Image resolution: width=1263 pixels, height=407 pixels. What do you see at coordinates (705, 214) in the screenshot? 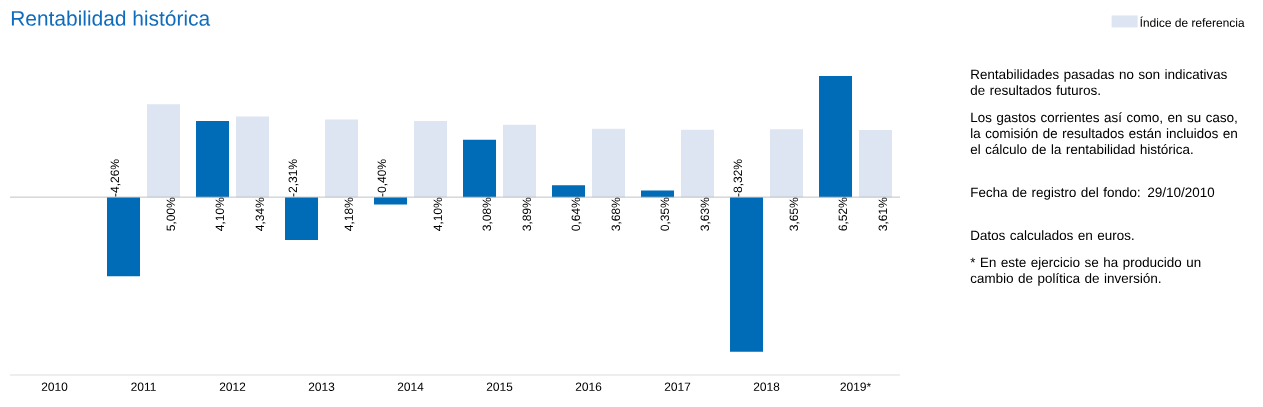
I see `data-label: 3,63%` at bounding box center [705, 214].